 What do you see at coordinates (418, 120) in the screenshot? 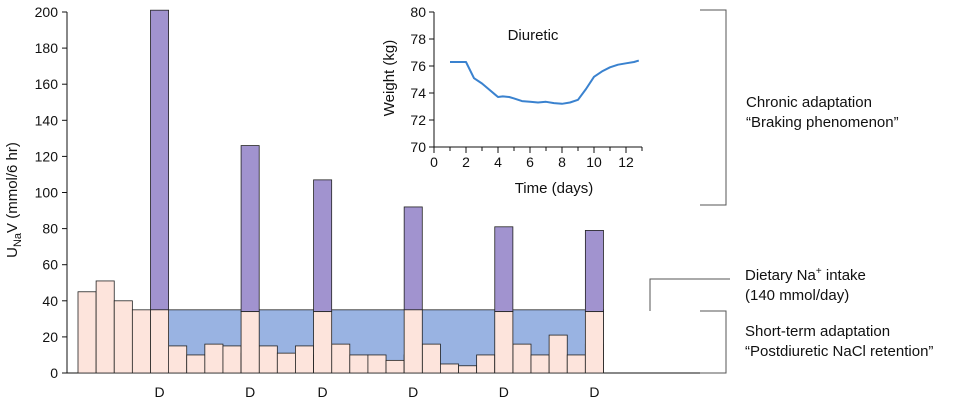
I see `inset-y-tick-label: 72` at bounding box center [418, 120].